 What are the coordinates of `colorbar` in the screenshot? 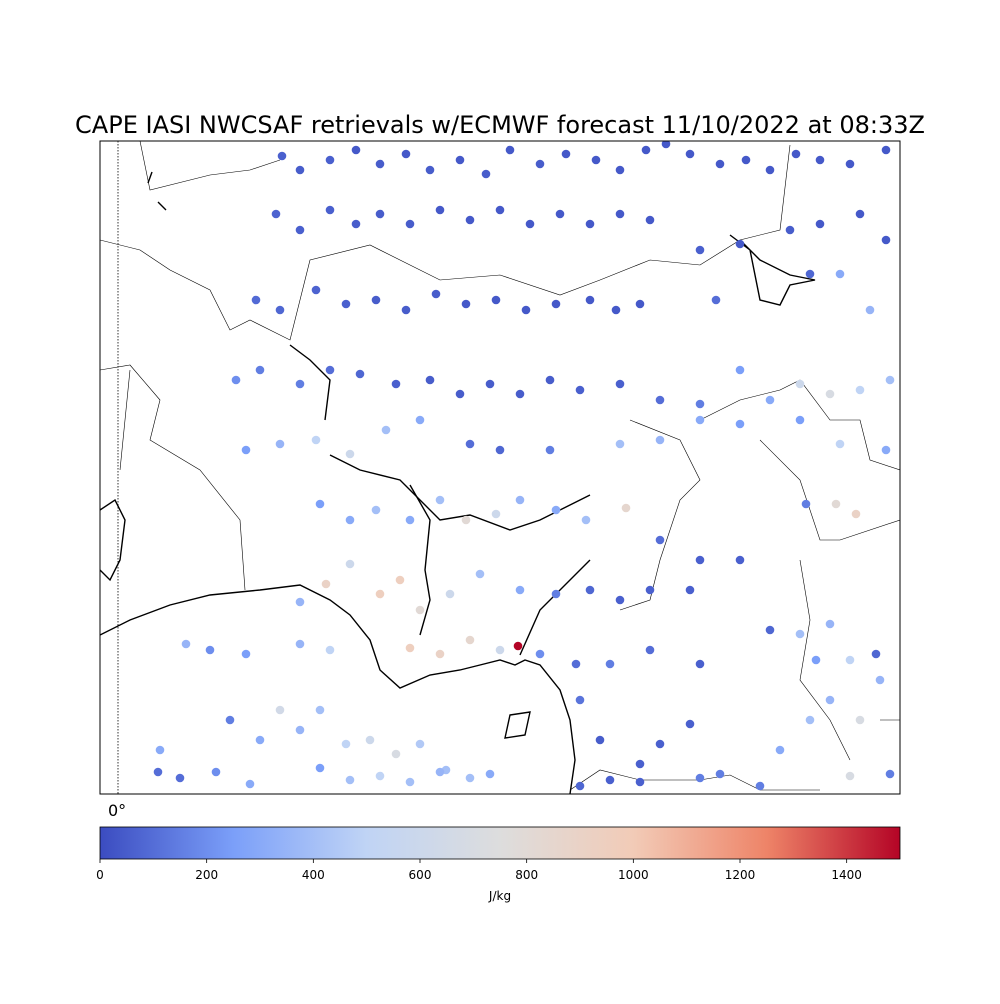 It's located at (500, 843).